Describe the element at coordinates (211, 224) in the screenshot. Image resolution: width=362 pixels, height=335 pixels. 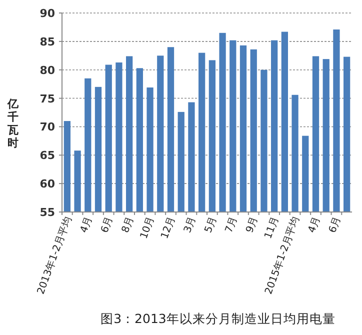
I see `x-tick-label: 5月` at that location.